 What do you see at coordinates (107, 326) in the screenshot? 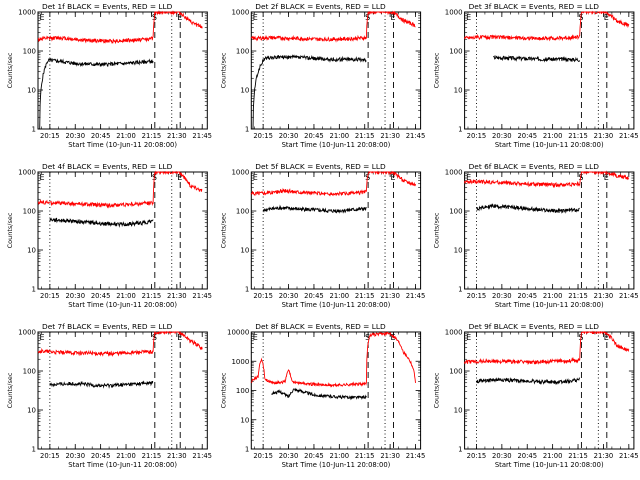
I see `chart-title: Det 7f BLACK = Events, RED = LLD` at bounding box center [107, 326].